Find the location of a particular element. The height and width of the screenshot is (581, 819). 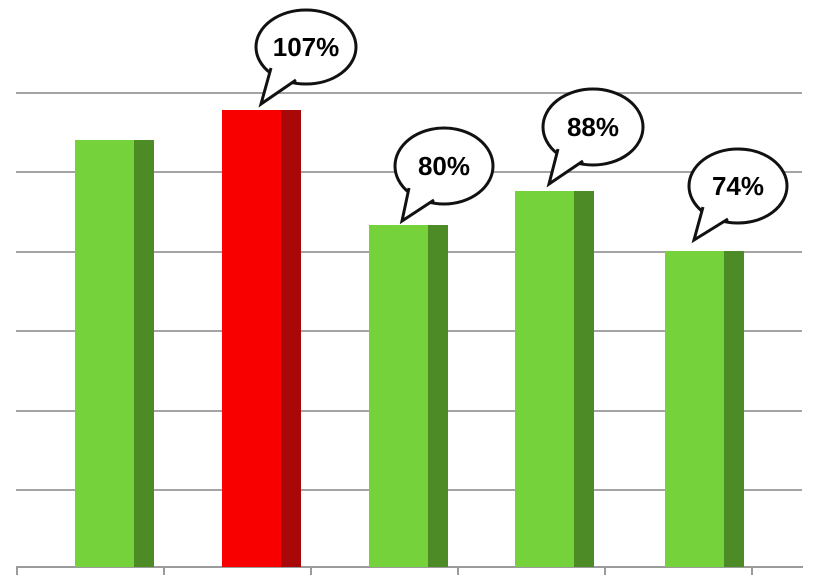

callout-5: 74% is located at coordinates (738, 195).